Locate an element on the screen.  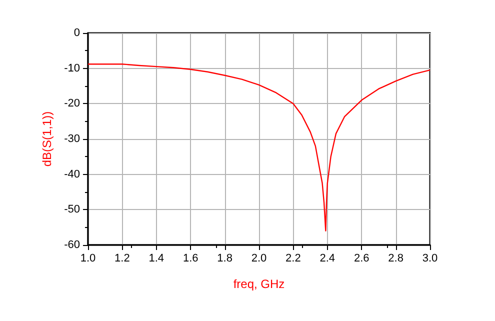
x-tick-label: 1.8 is located at coordinates (224, 258).